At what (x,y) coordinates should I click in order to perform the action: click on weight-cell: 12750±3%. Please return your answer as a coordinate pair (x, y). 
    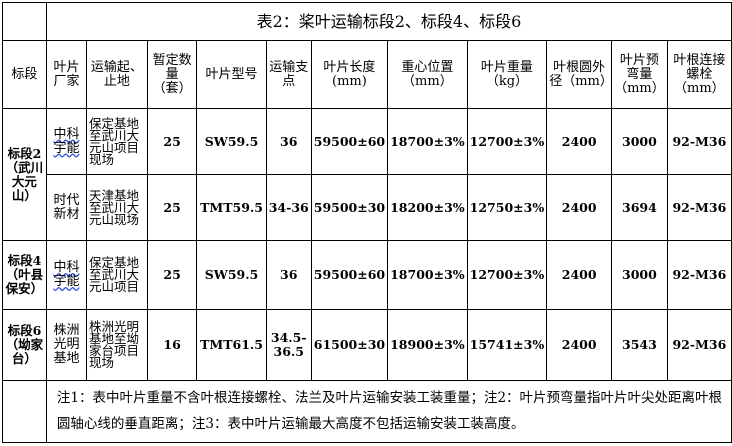
    Looking at the image, I should click on (507, 207).